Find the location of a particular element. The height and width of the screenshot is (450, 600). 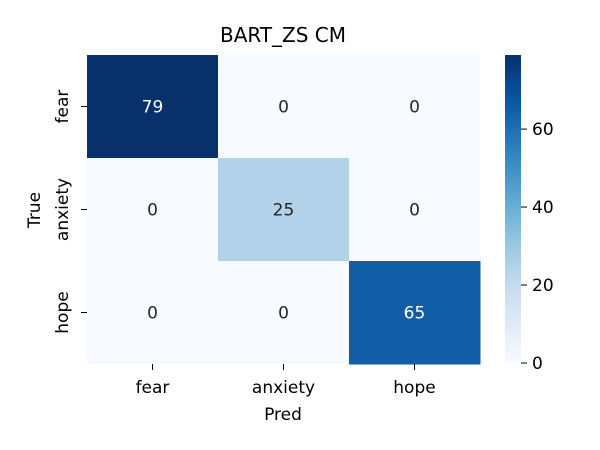

x-tick-label: hope is located at coordinates (414, 388).